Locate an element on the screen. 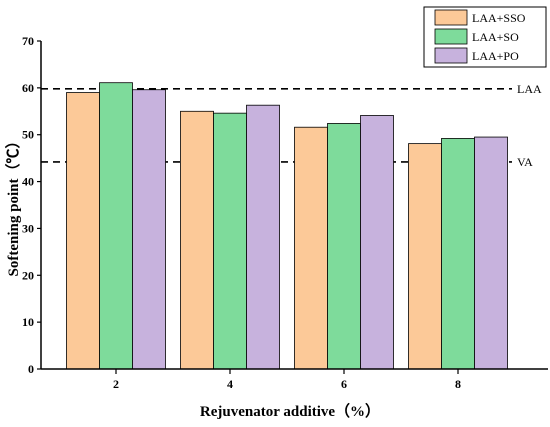 This screenshot has width=550, height=427. y-tick-label: 50 is located at coordinates (28, 135).